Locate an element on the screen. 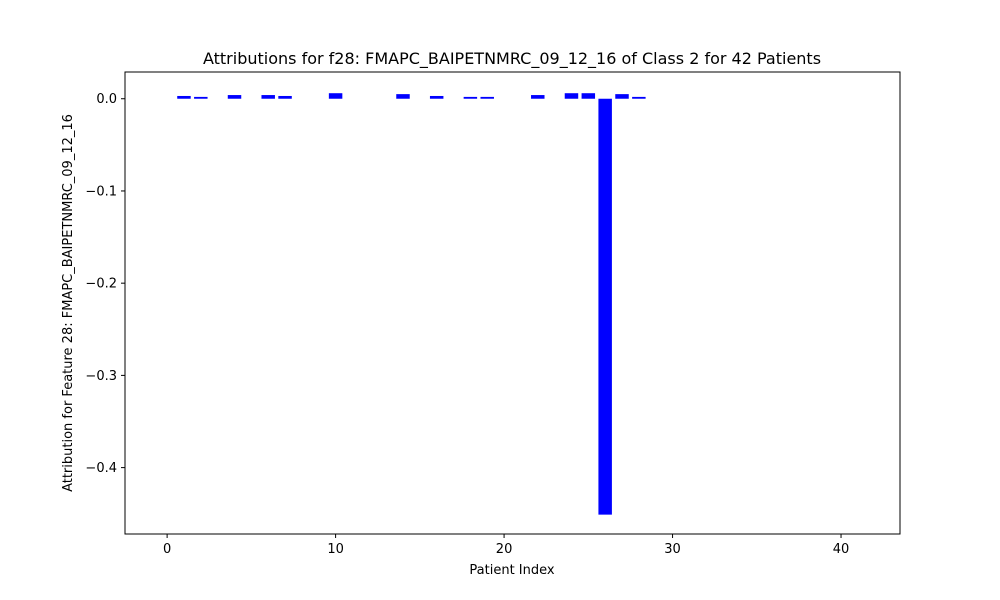  x-tick-label: 20 is located at coordinates (504, 549).